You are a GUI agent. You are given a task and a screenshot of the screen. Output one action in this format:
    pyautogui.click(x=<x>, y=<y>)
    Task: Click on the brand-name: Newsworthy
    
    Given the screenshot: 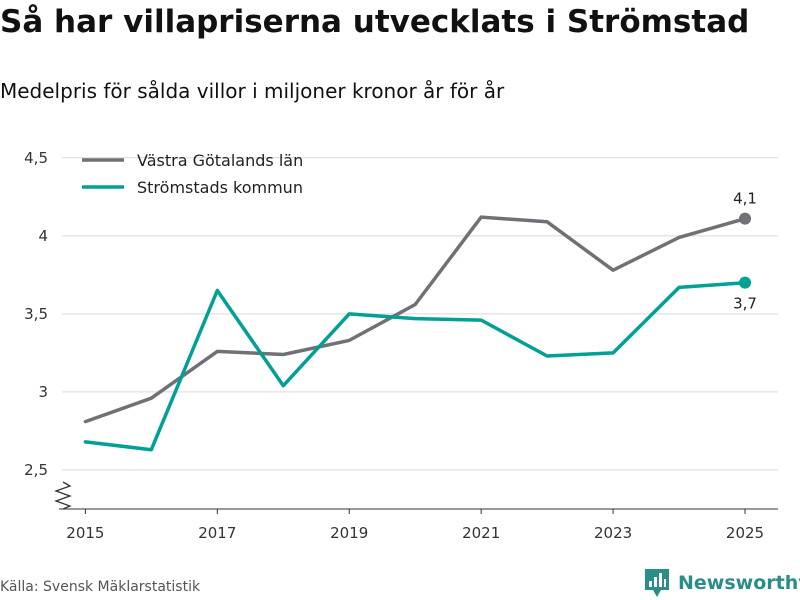 What is the action you would take?
    pyautogui.click(x=739, y=583)
    